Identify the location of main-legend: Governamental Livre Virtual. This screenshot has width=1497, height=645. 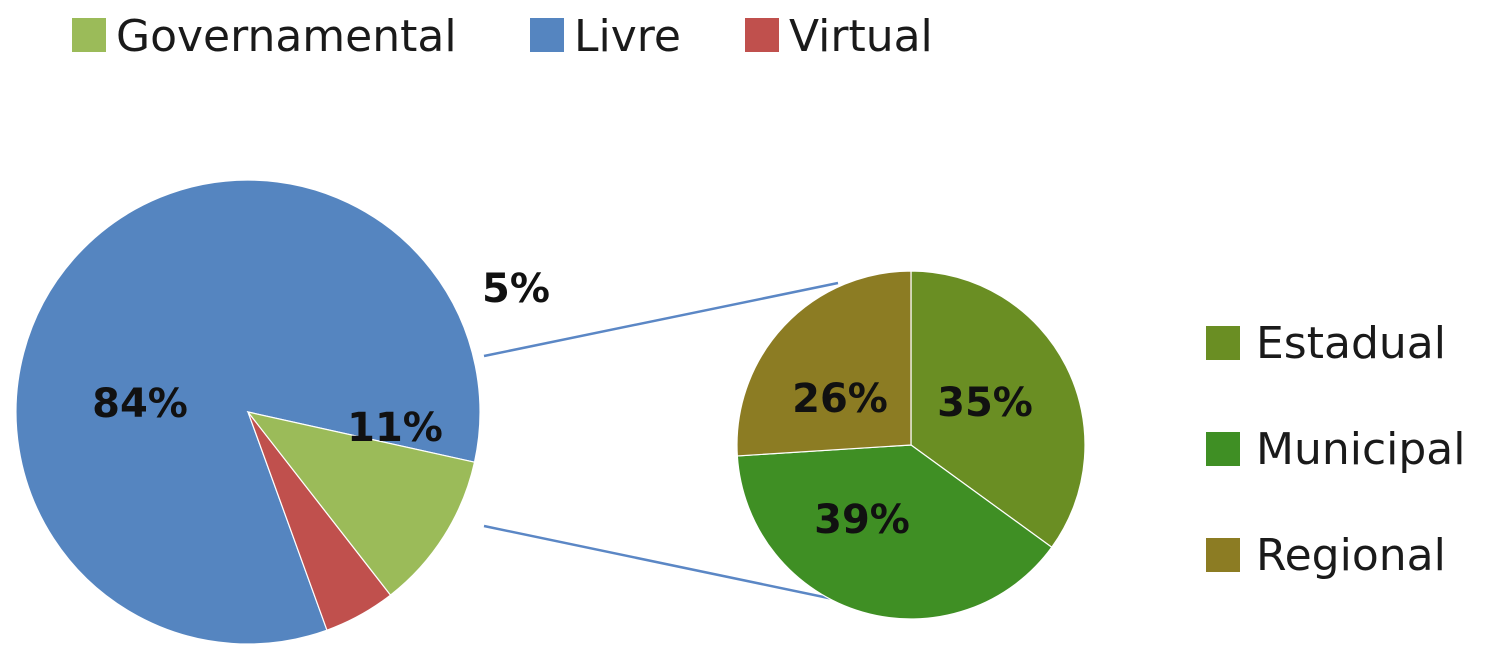
(502, 36).